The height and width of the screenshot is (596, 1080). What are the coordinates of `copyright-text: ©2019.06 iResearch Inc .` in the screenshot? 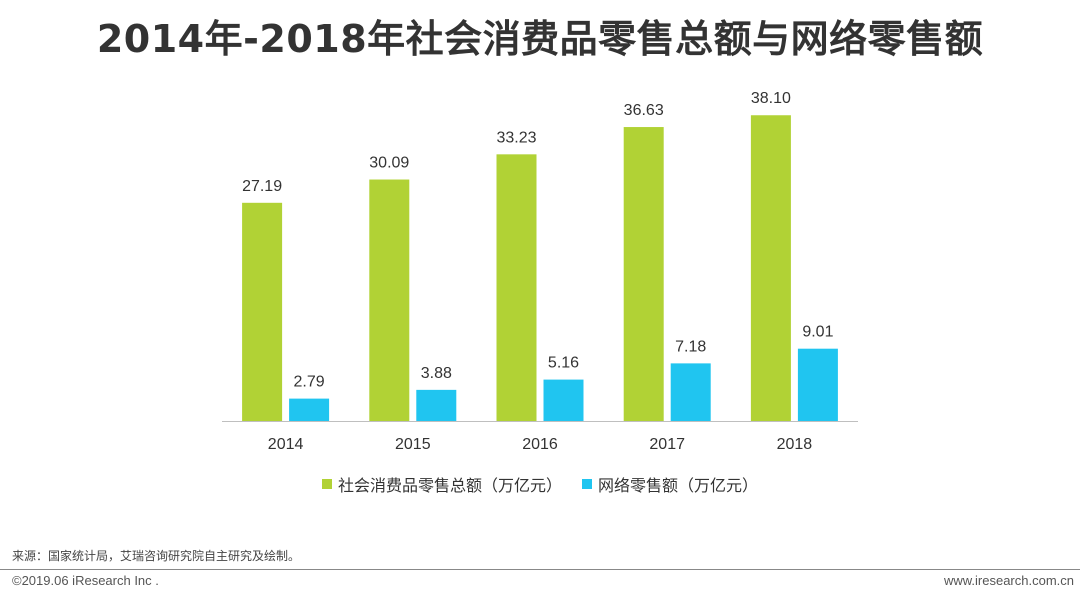 It's located at (85, 580).